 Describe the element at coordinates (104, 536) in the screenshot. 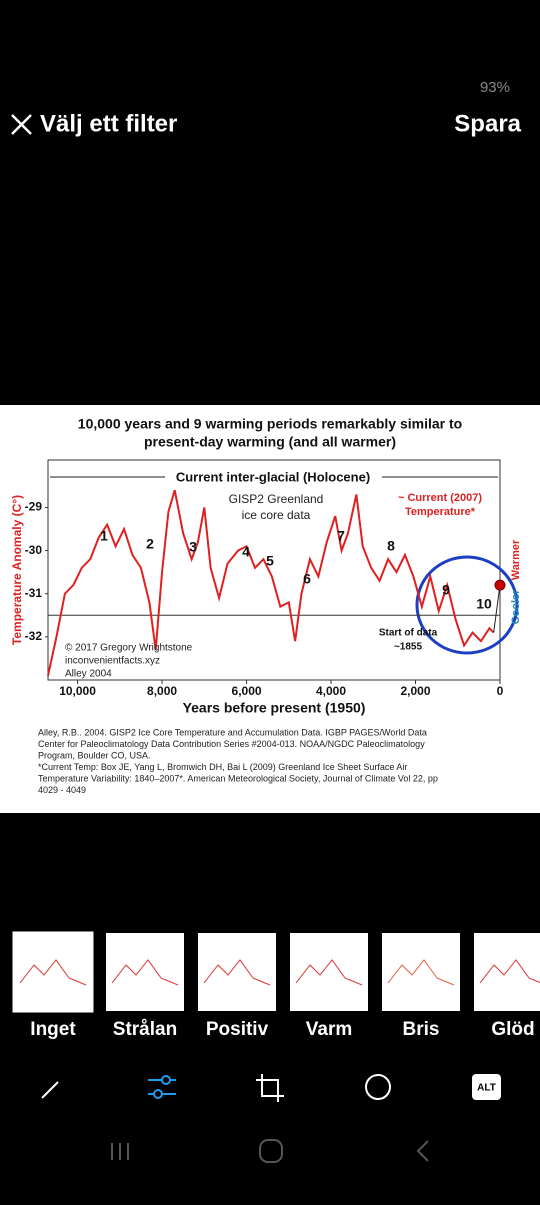

I see `peak-label: 1` at that location.